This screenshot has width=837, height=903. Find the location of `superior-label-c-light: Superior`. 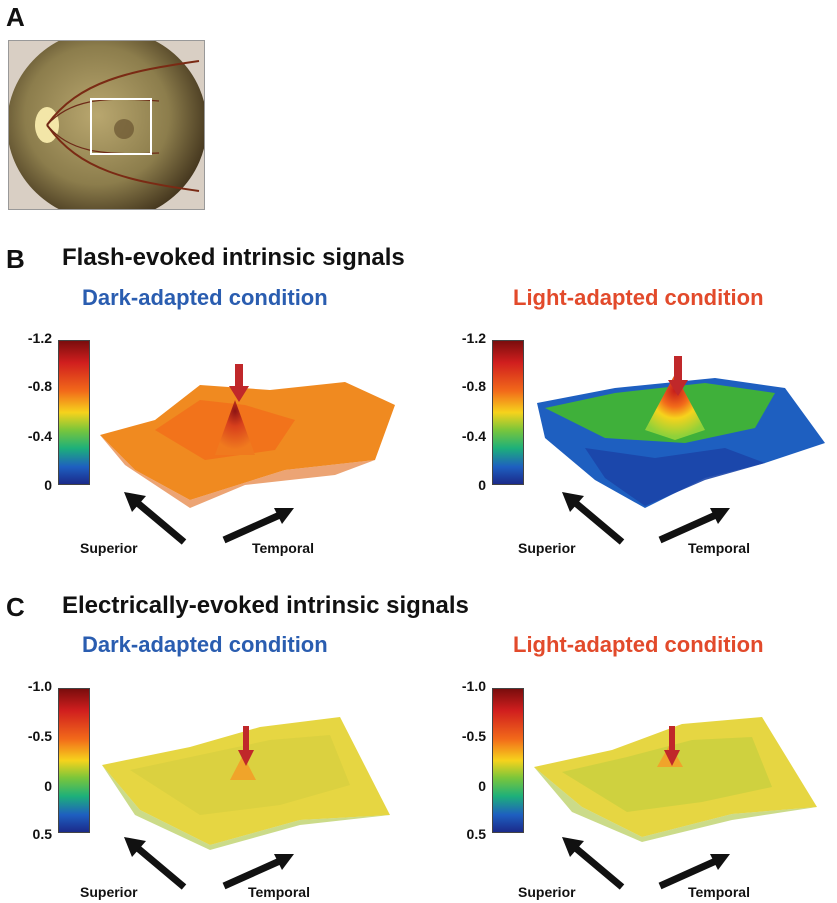

superior-label-c-light: Superior is located at coordinates (547, 892).